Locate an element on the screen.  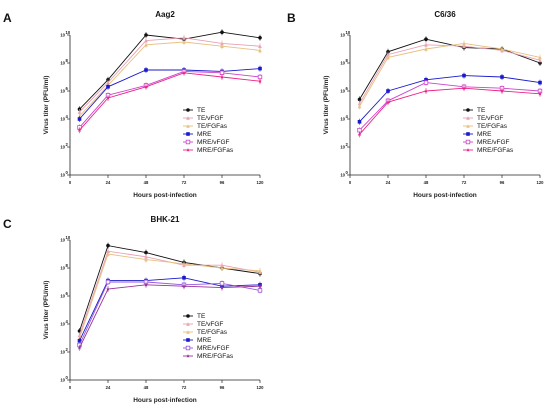
legend-label: MRE/FGFas is located at coordinates (215, 150).